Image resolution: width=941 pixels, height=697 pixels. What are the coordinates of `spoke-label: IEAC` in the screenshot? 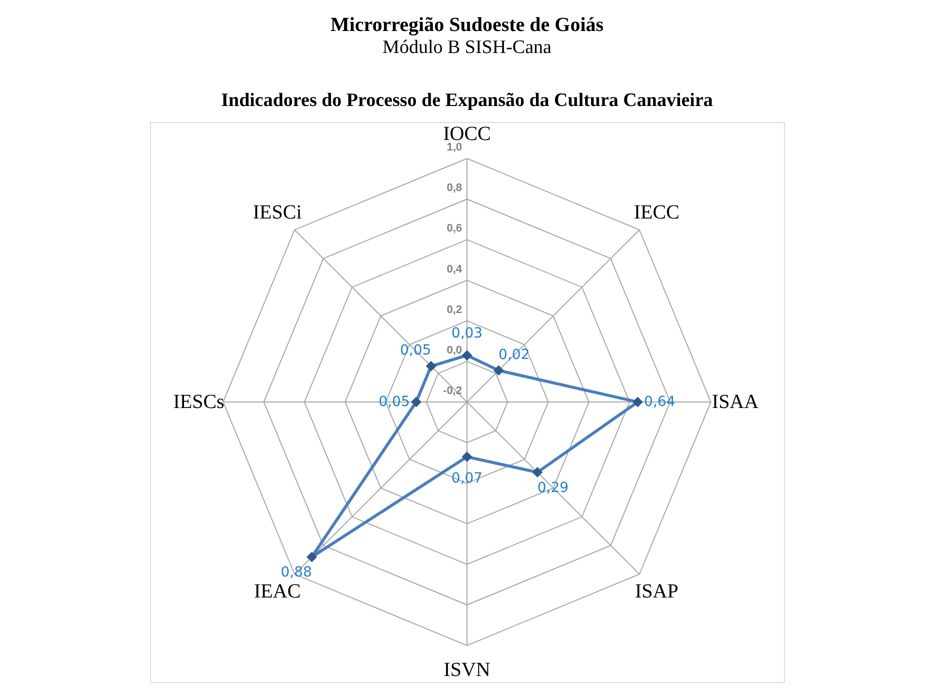 It's located at (277, 591).